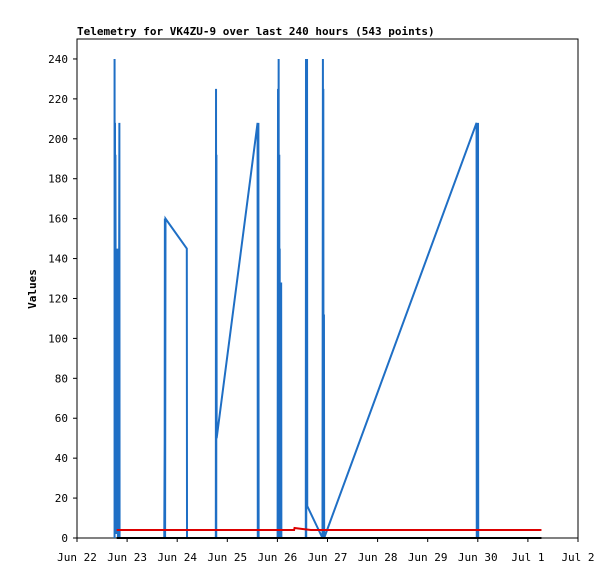  I want to click on y-tick-label: 40, so click(61, 458).